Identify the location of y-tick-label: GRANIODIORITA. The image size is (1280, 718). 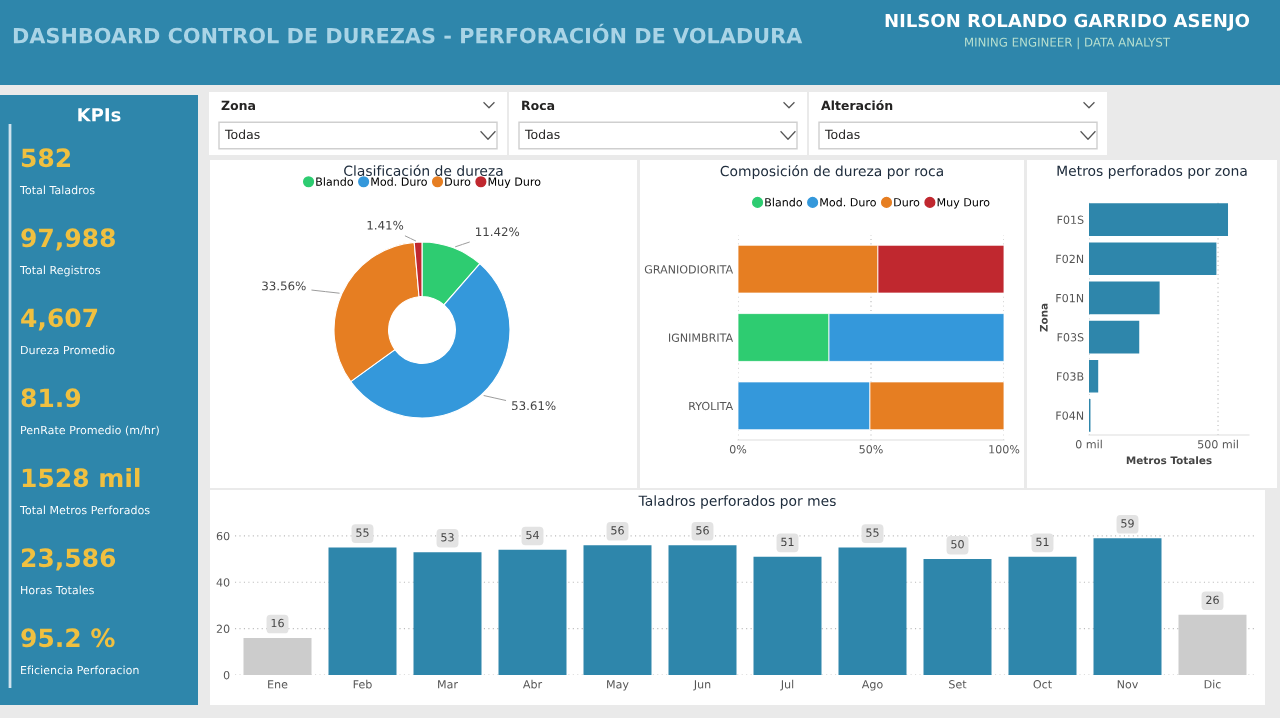
(689, 269).